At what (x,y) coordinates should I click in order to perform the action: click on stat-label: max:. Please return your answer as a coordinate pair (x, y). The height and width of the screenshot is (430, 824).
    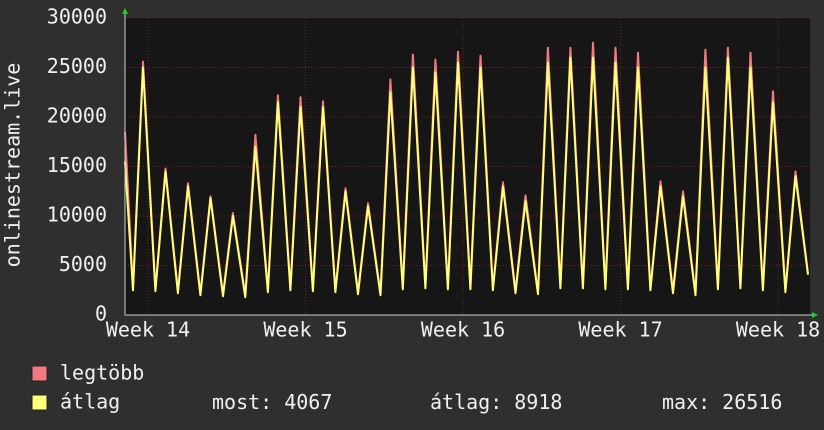
    Looking at the image, I should click on (686, 402).